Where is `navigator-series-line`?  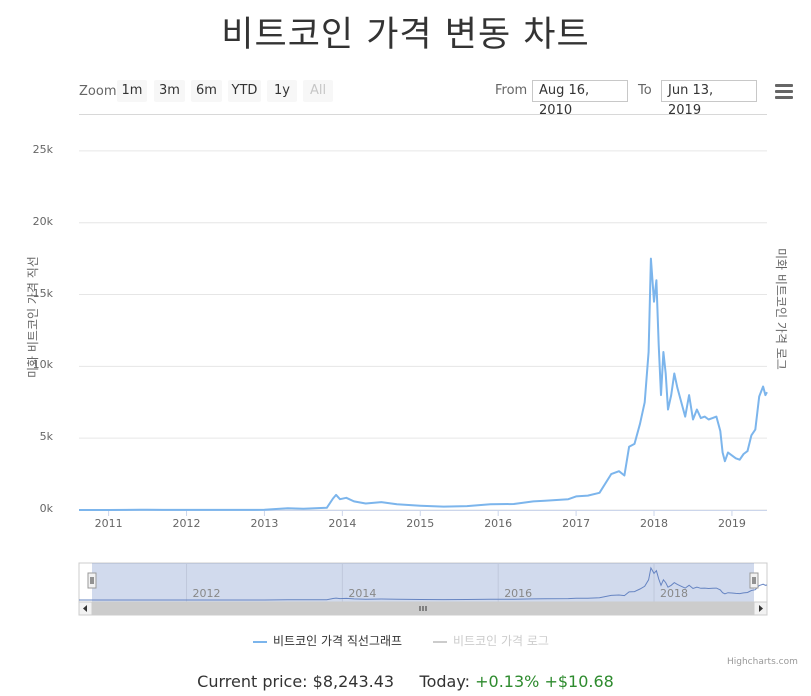 navigator-series-line is located at coordinates (423, 583).